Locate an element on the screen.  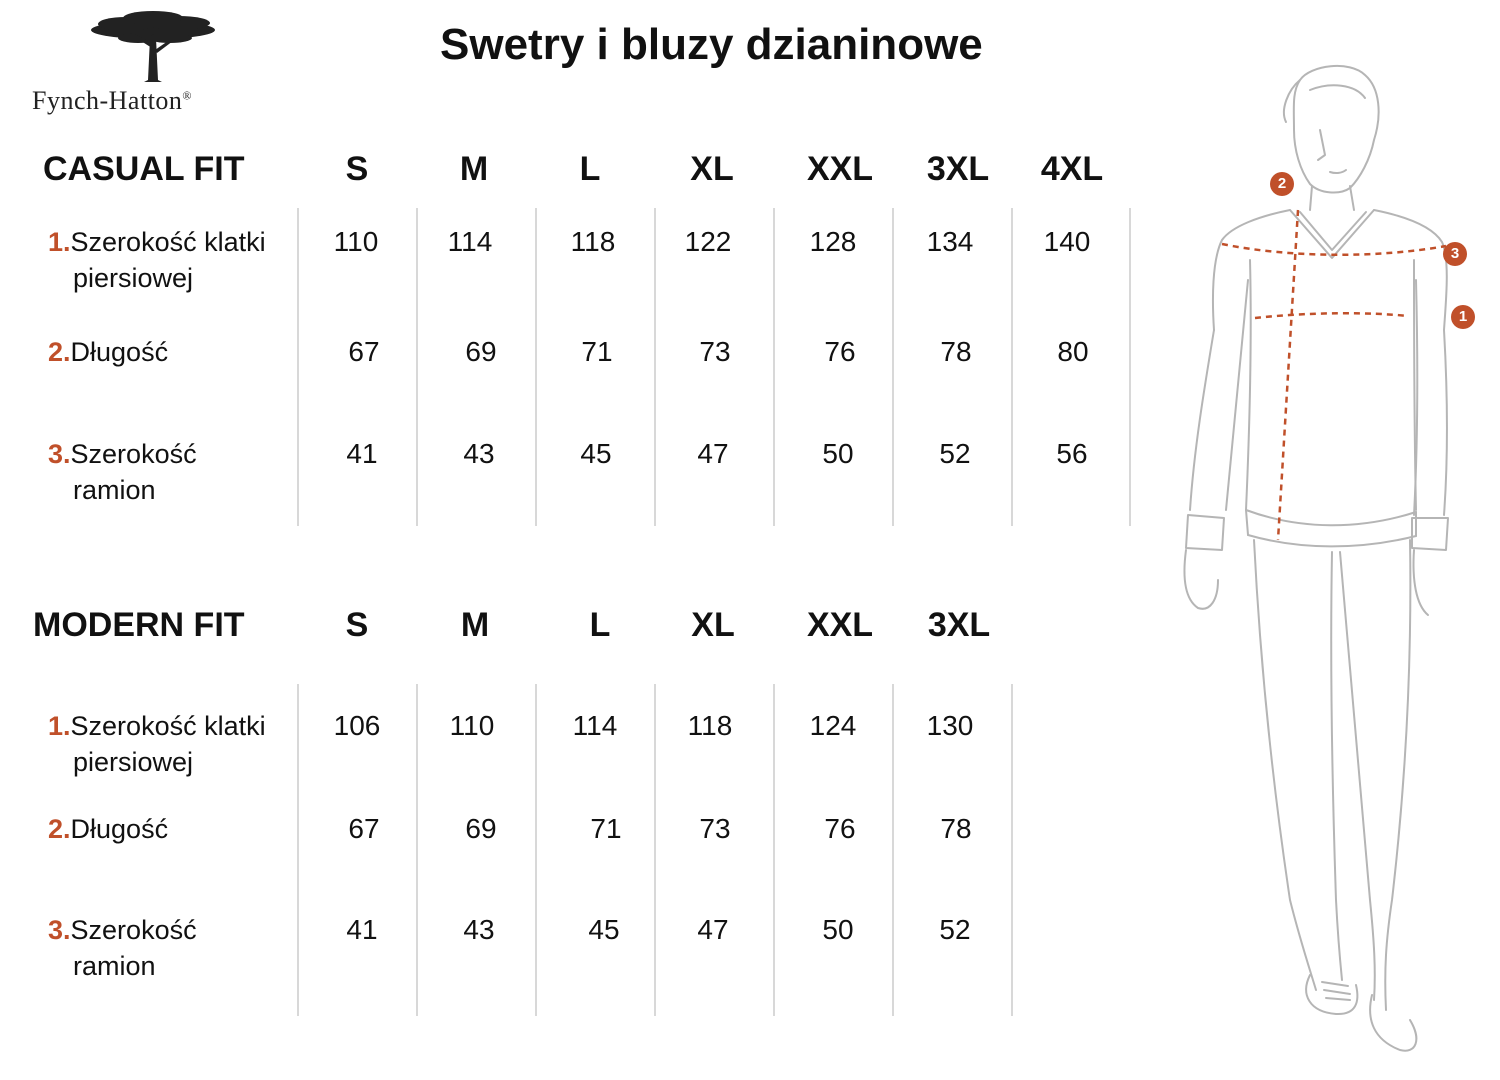
modern-size-l: L is located at coordinates (600, 625).